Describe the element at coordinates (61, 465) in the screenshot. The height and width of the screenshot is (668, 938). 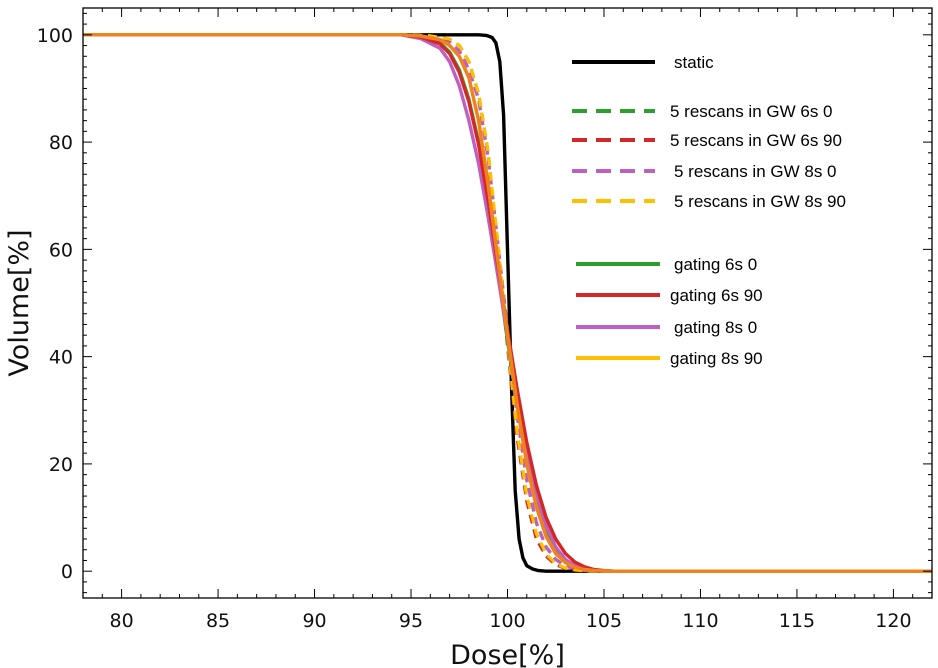
I see `y-tick-label: 20` at that location.